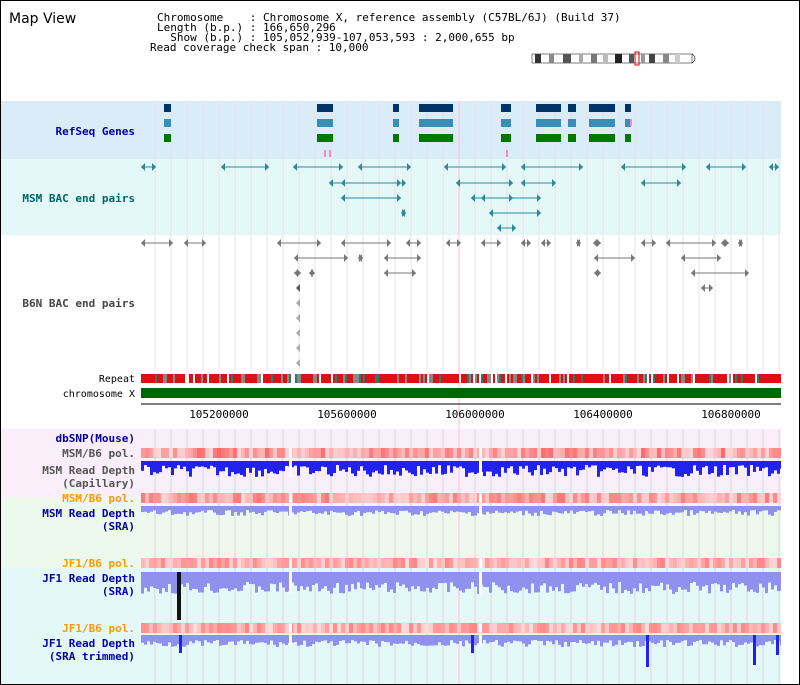 This screenshot has width=800, height=685. I want to click on track-label-jf1-depth-trim: JF1 Read Depth, so click(88, 643).